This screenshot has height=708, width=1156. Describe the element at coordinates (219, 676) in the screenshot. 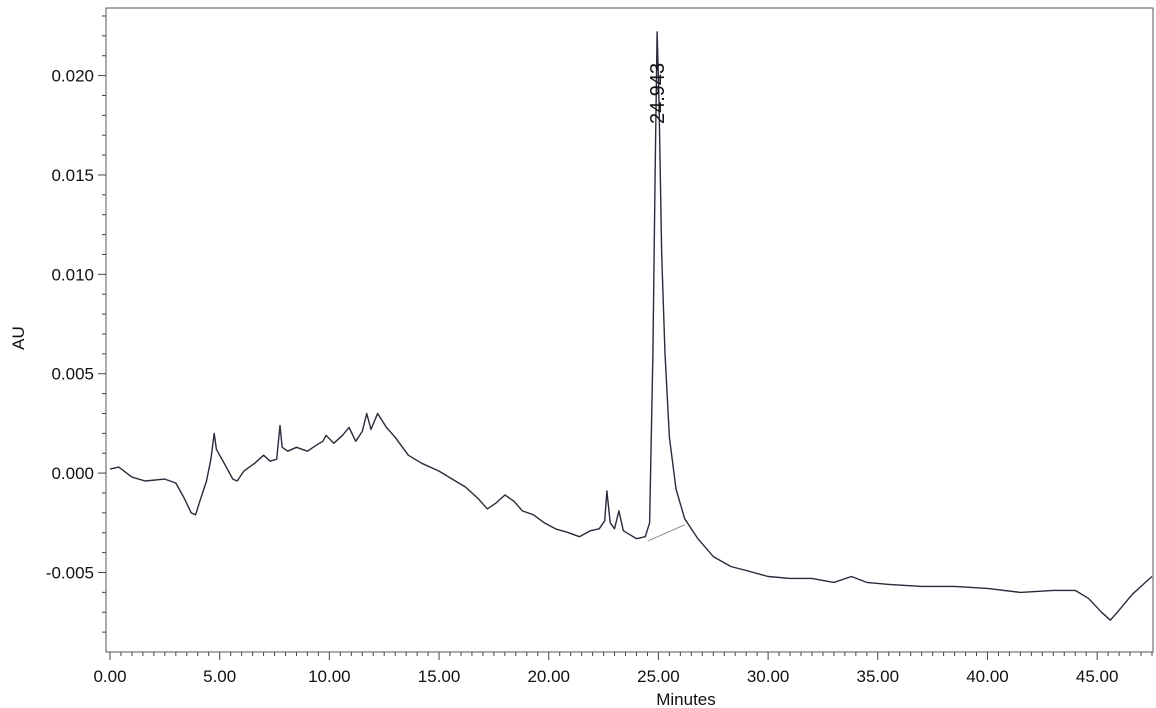

I see `x-tick-label: 5.00` at that location.